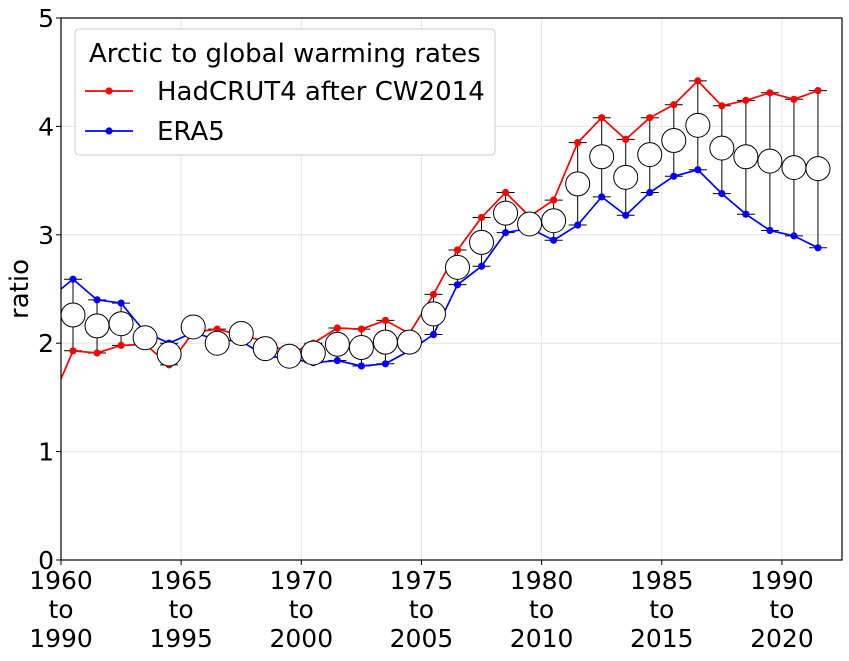  I want to click on y-axis-label: ratio, so click(20, 289).